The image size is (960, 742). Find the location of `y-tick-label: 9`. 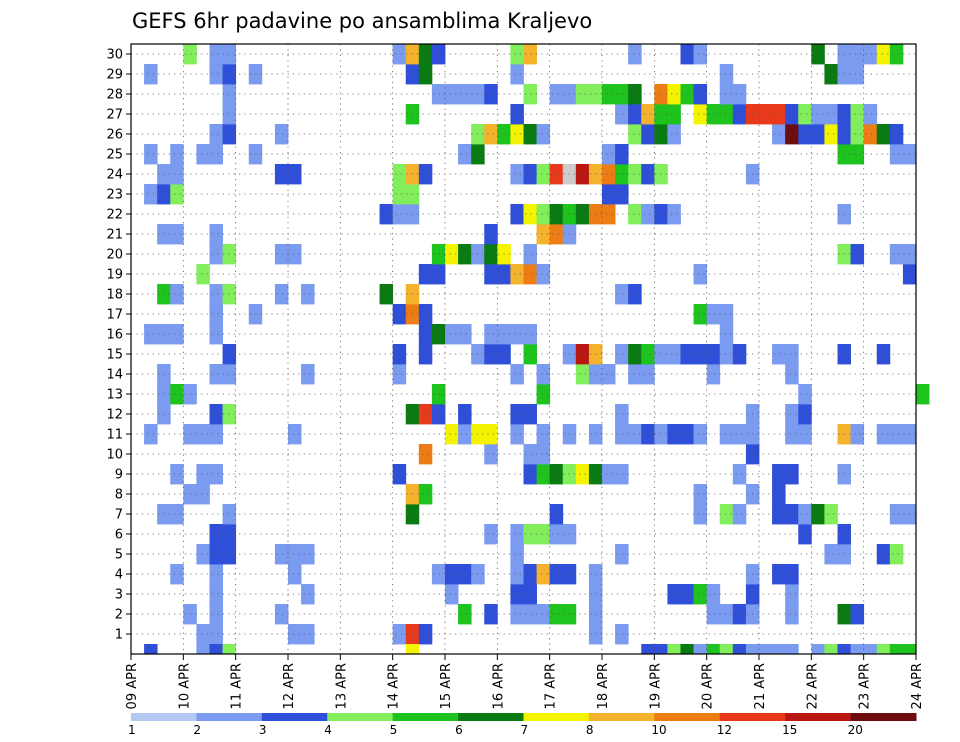

y-tick-label: 9 is located at coordinates (119, 475).